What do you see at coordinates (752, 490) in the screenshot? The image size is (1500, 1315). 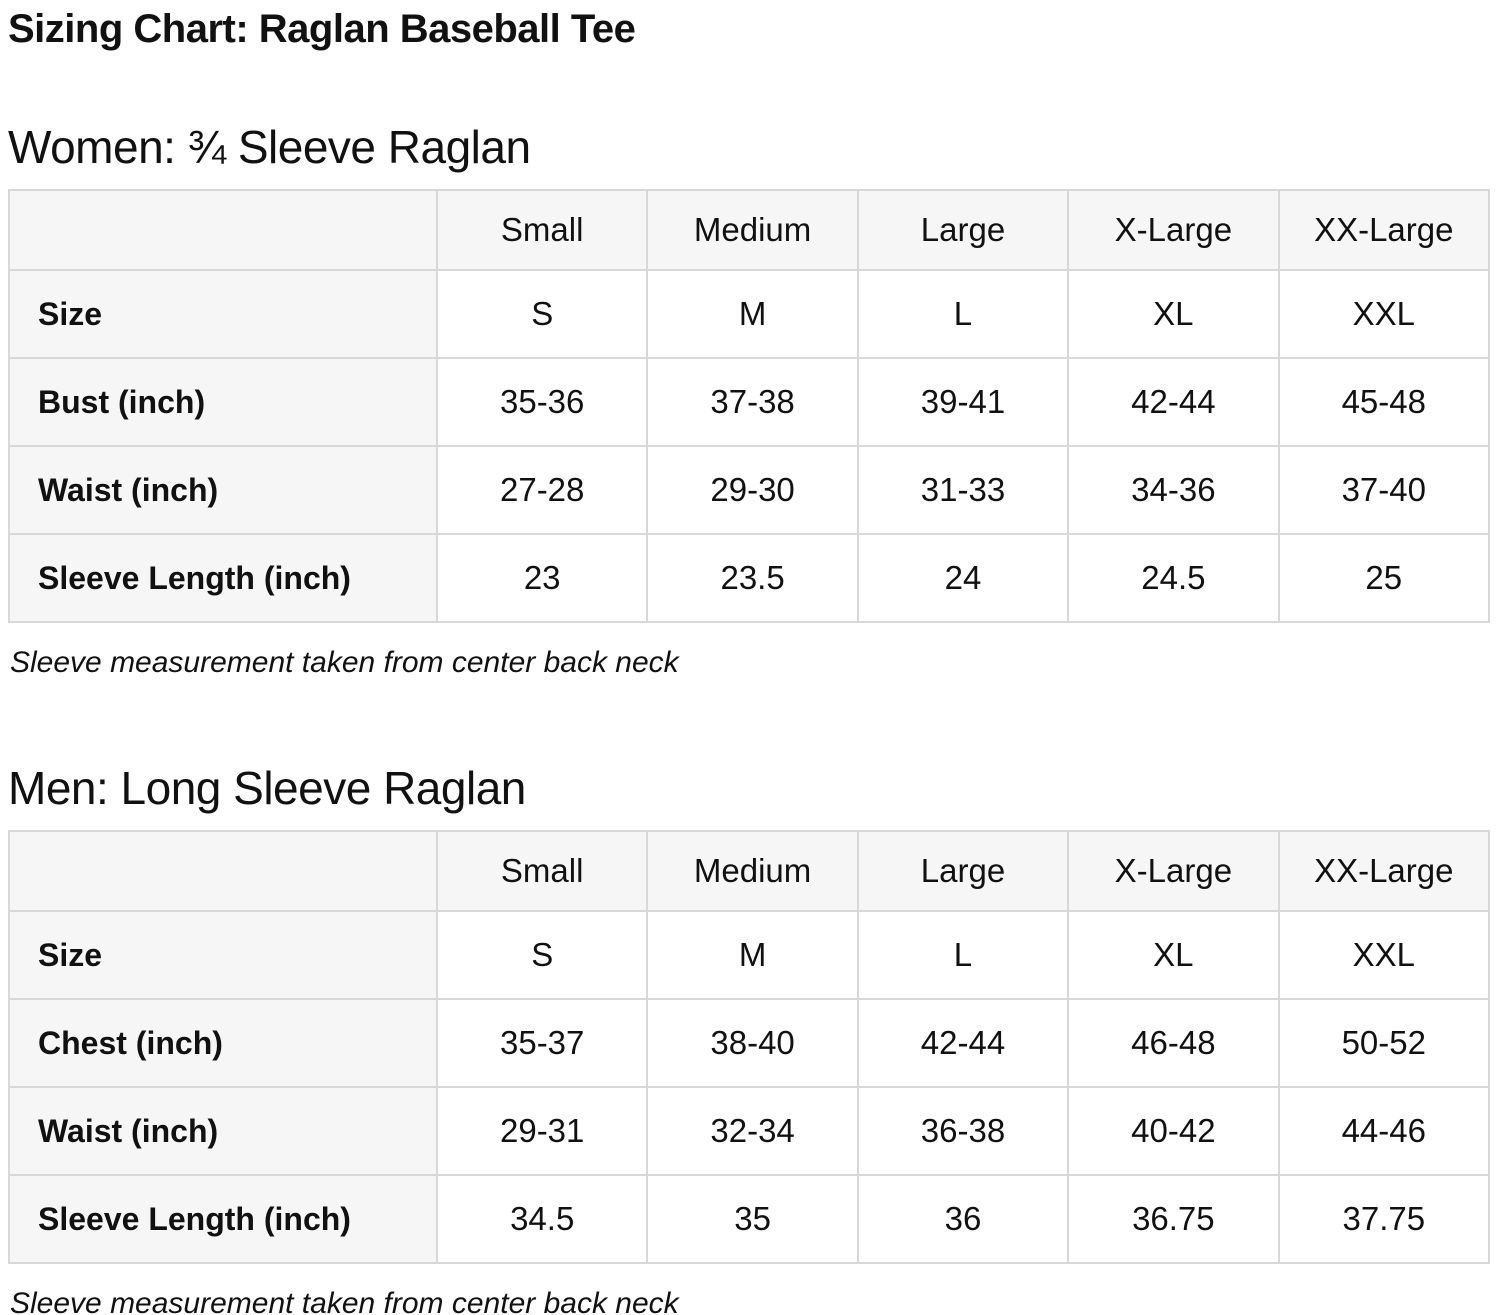 I see `cell-value: 29-30` at bounding box center [752, 490].